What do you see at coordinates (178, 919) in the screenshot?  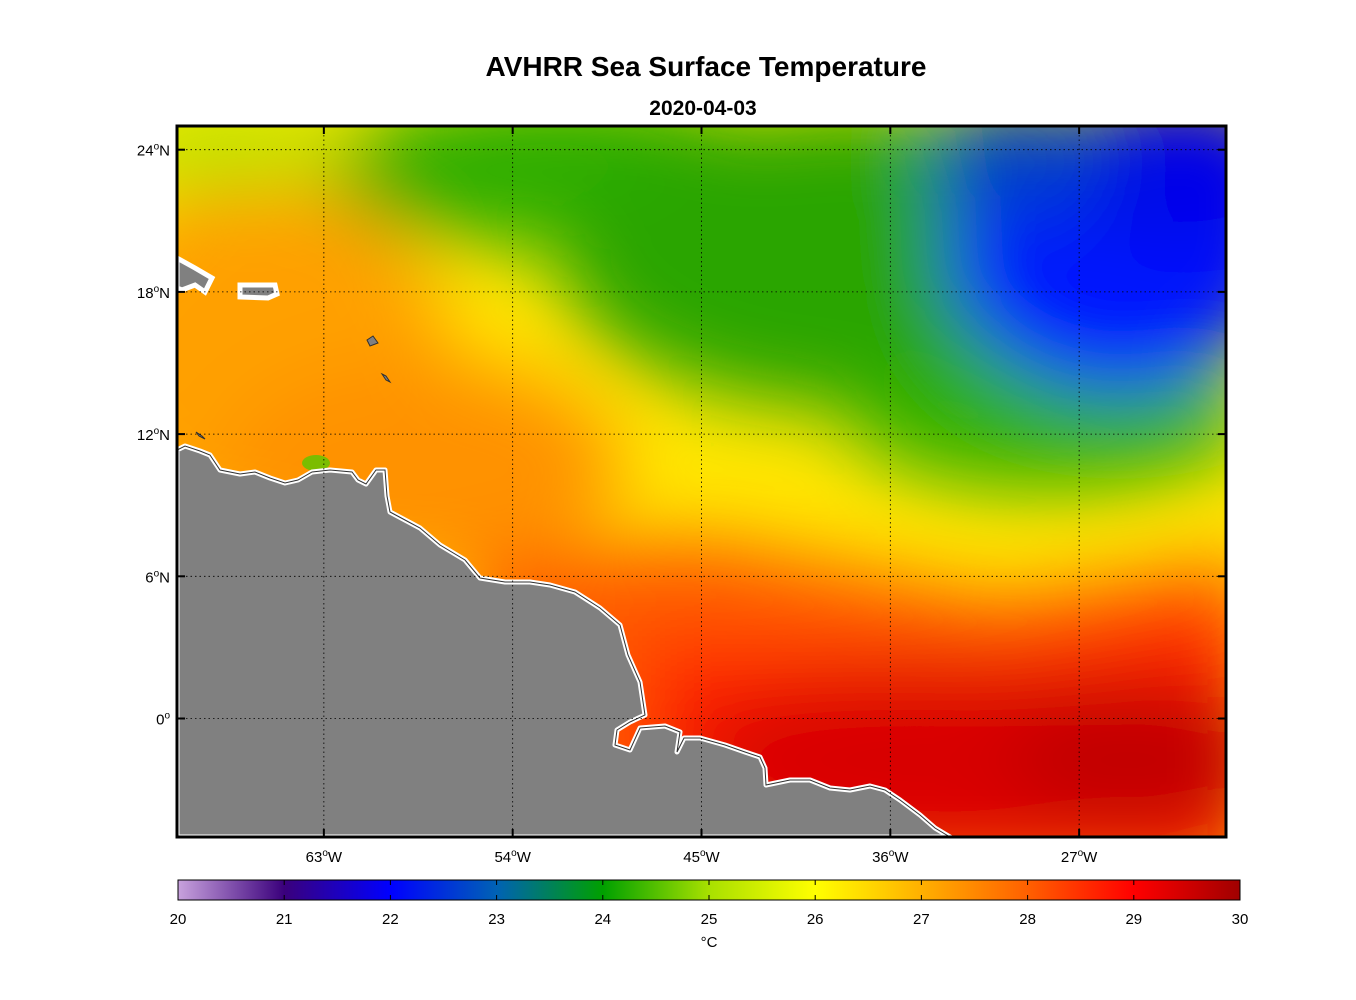 I see `colorbar-tick-label: 20` at bounding box center [178, 919].